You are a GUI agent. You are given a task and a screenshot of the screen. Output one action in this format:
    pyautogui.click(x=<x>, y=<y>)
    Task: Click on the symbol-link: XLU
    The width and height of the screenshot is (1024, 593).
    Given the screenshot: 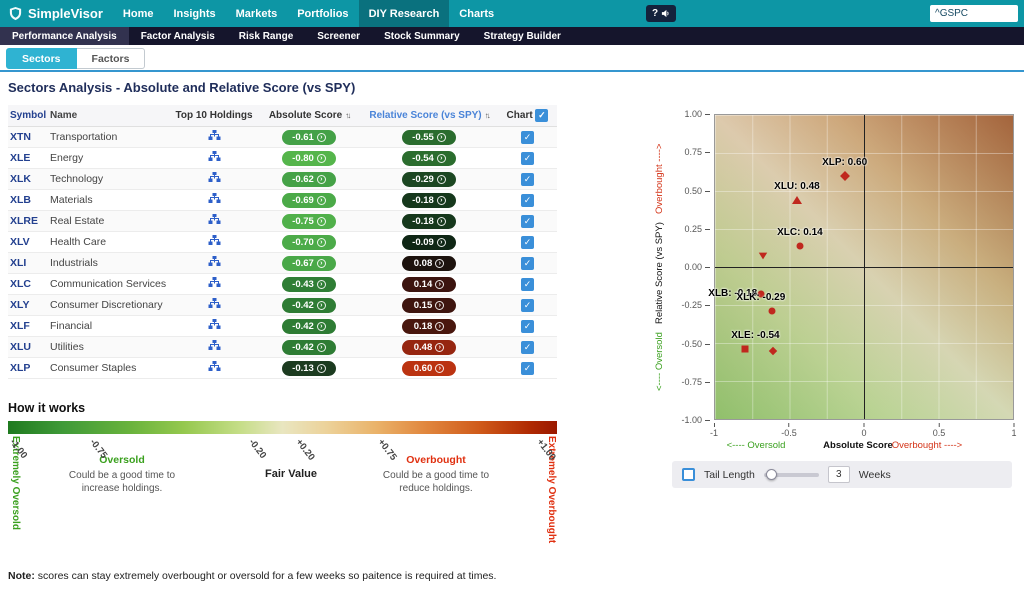 What is the action you would take?
    pyautogui.click(x=20, y=347)
    